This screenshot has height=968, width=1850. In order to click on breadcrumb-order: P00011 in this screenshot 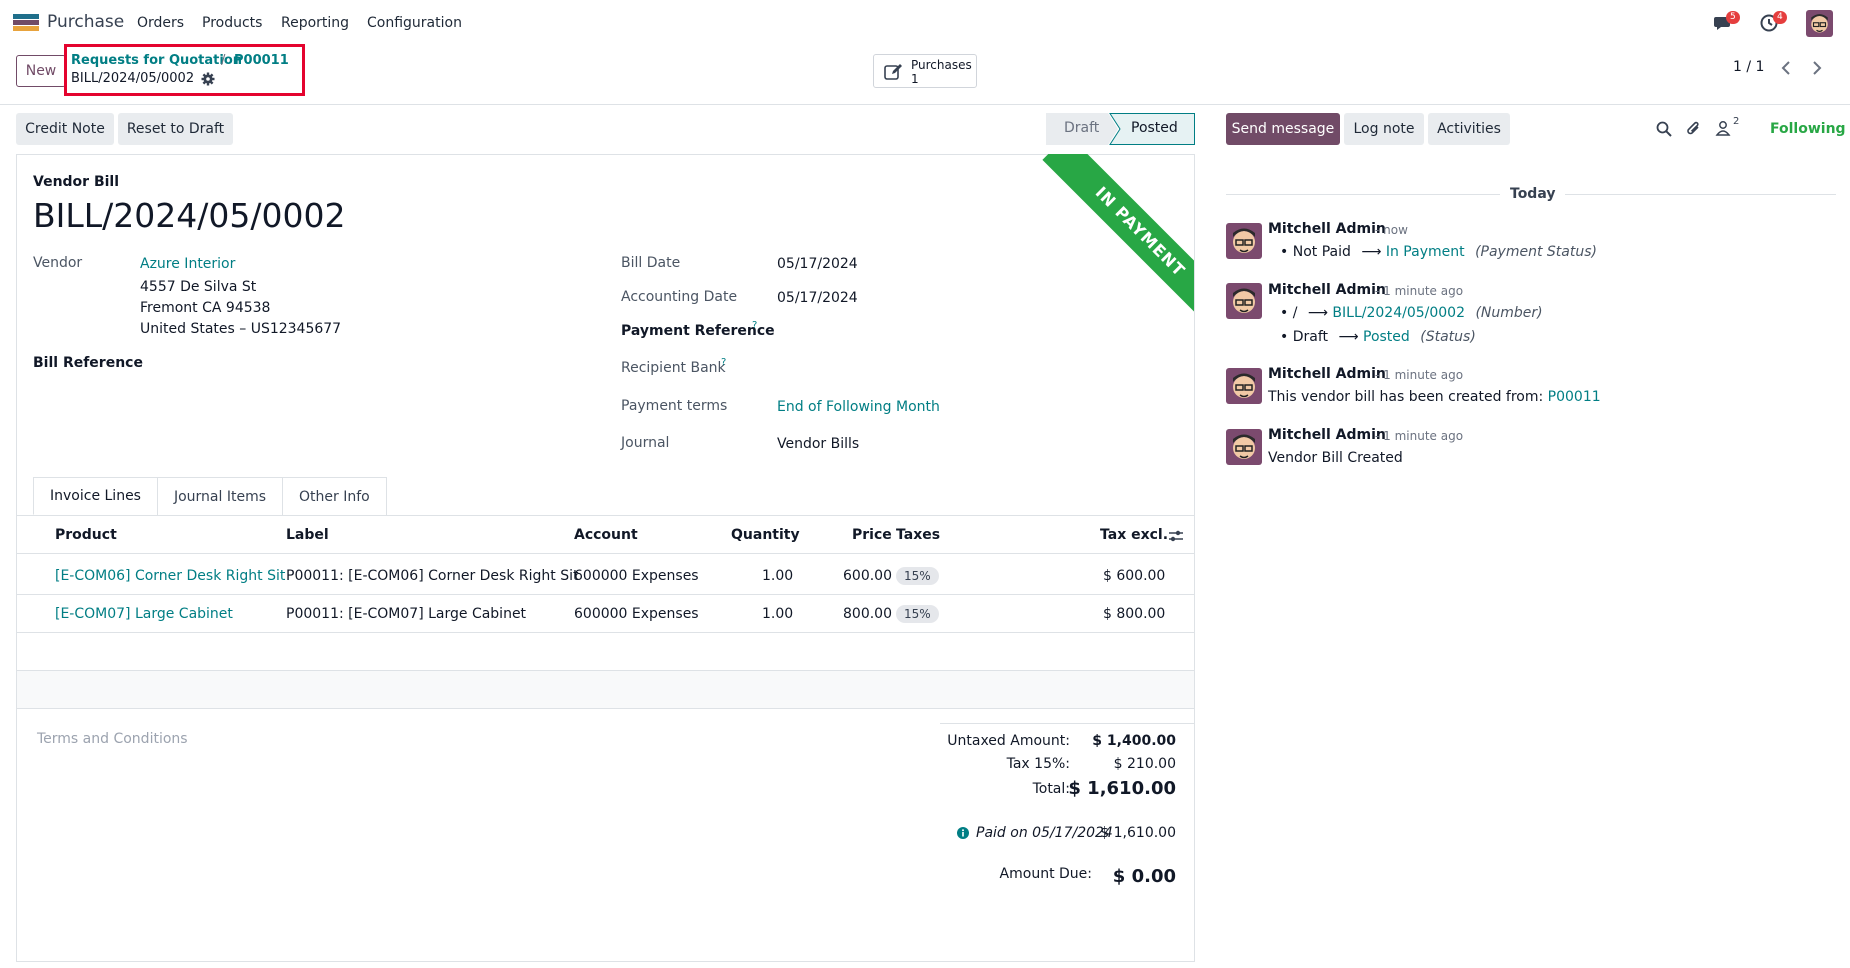, I will do `click(261, 60)`.